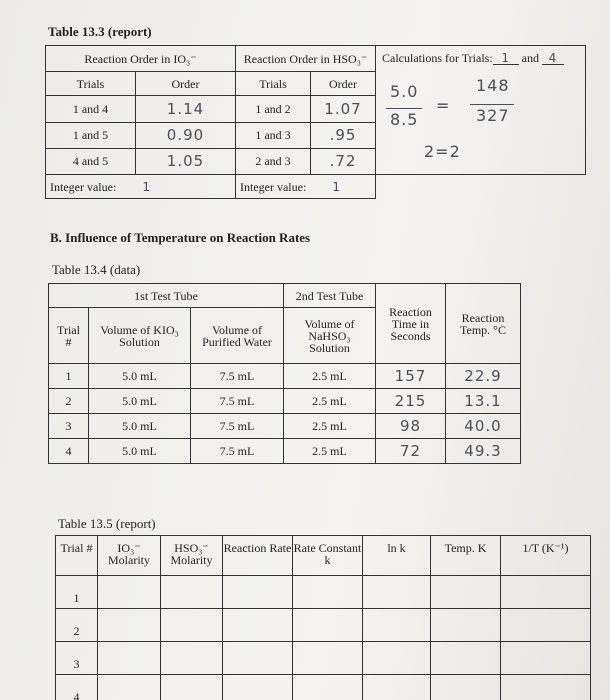  What do you see at coordinates (305, 58) in the screenshot?
I see `header: Reaction Order in HSO₃⁻` at bounding box center [305, 58].